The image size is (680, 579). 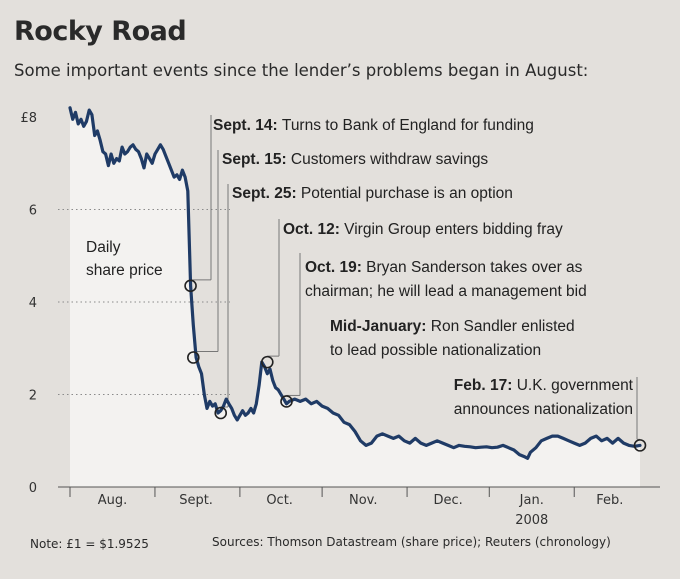 What do you see at coordinates (124, 270) in the screenshot?
I see `series-label: share price` at bounding box center [124, 270].